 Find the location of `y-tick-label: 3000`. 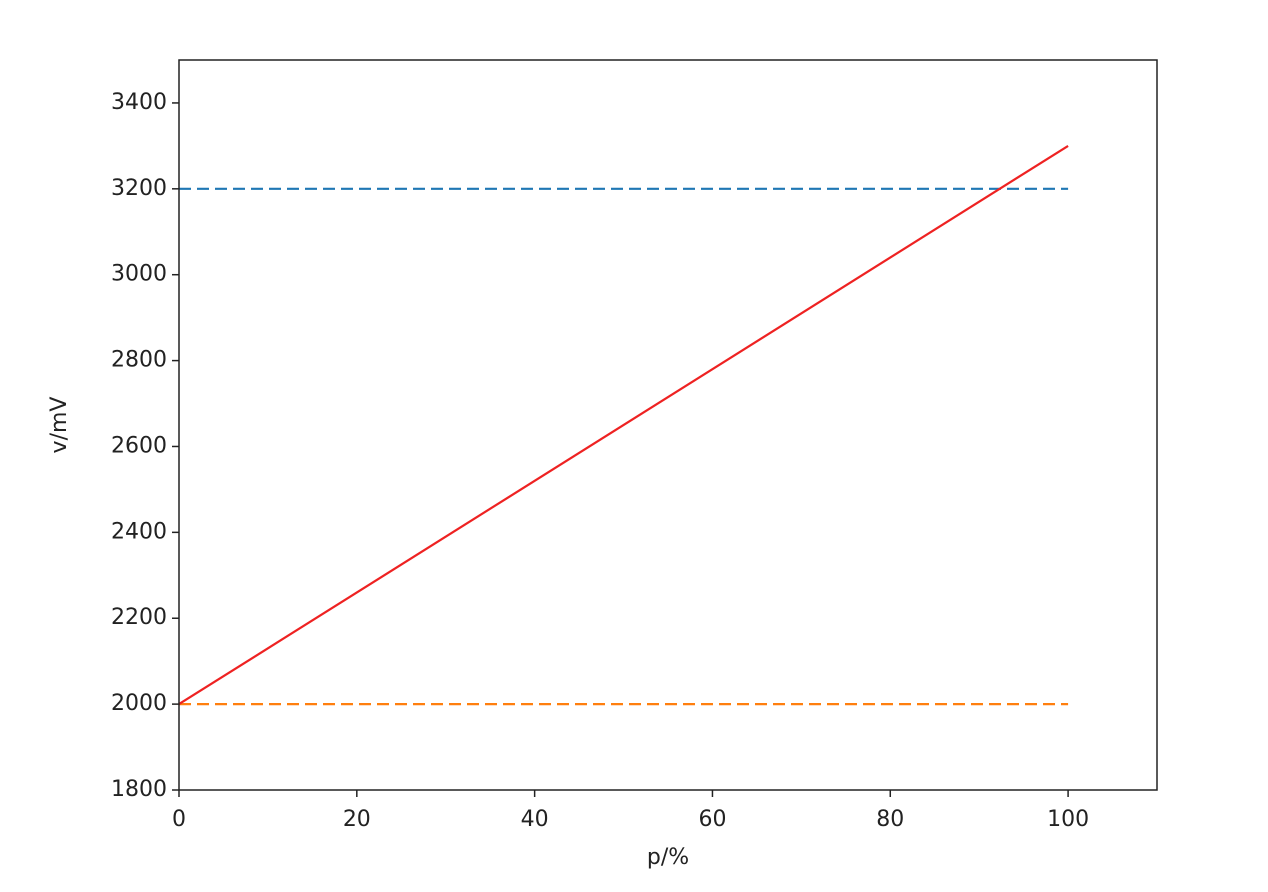

y-tick-label: 3000 is located at coordinates (139, 274).